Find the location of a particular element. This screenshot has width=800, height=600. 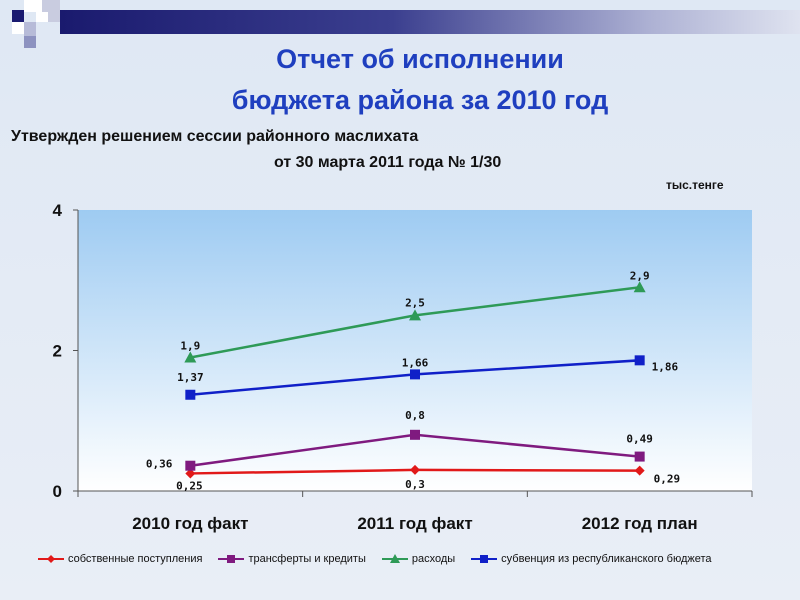

header-bar is located at coordinates (430, 22).